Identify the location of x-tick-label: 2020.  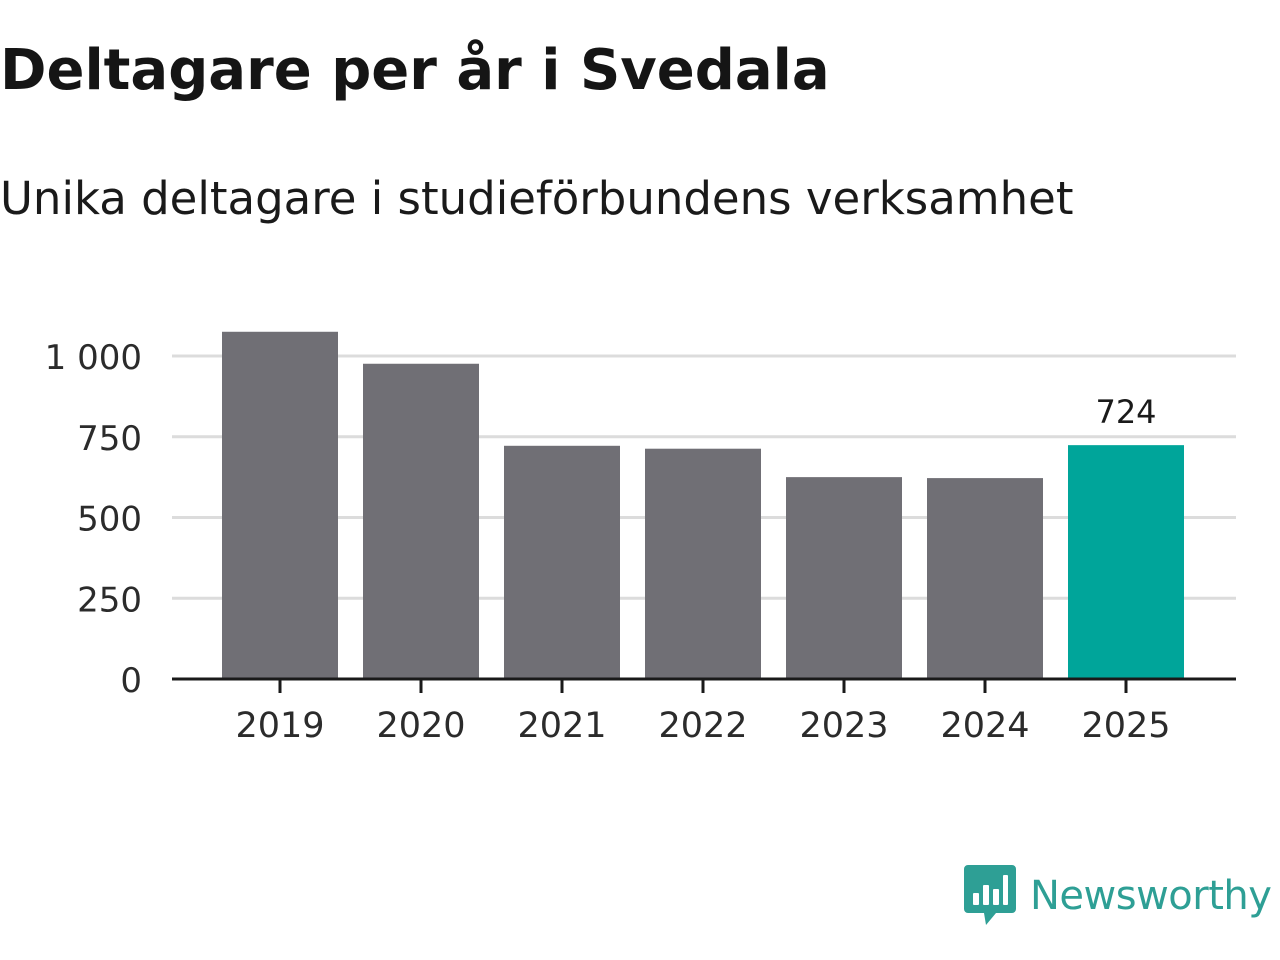
(420, 726).